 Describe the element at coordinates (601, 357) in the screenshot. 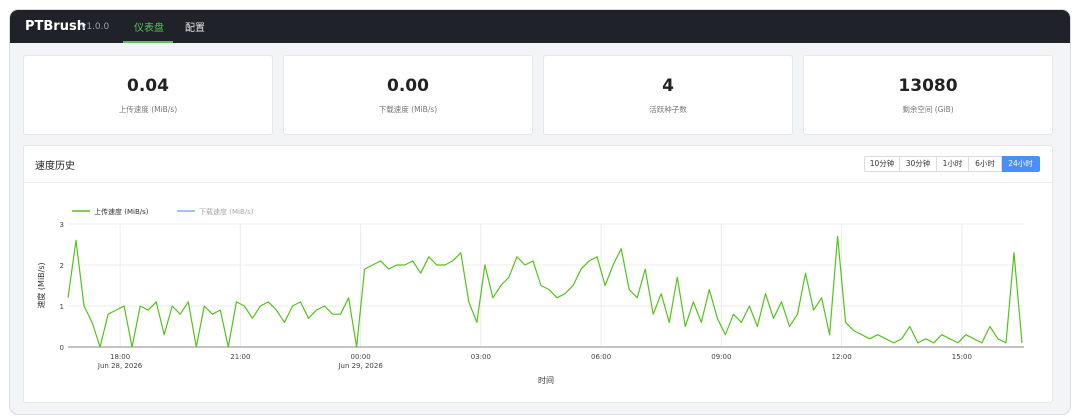

I see `x-tick-label: 06:00` at that location.